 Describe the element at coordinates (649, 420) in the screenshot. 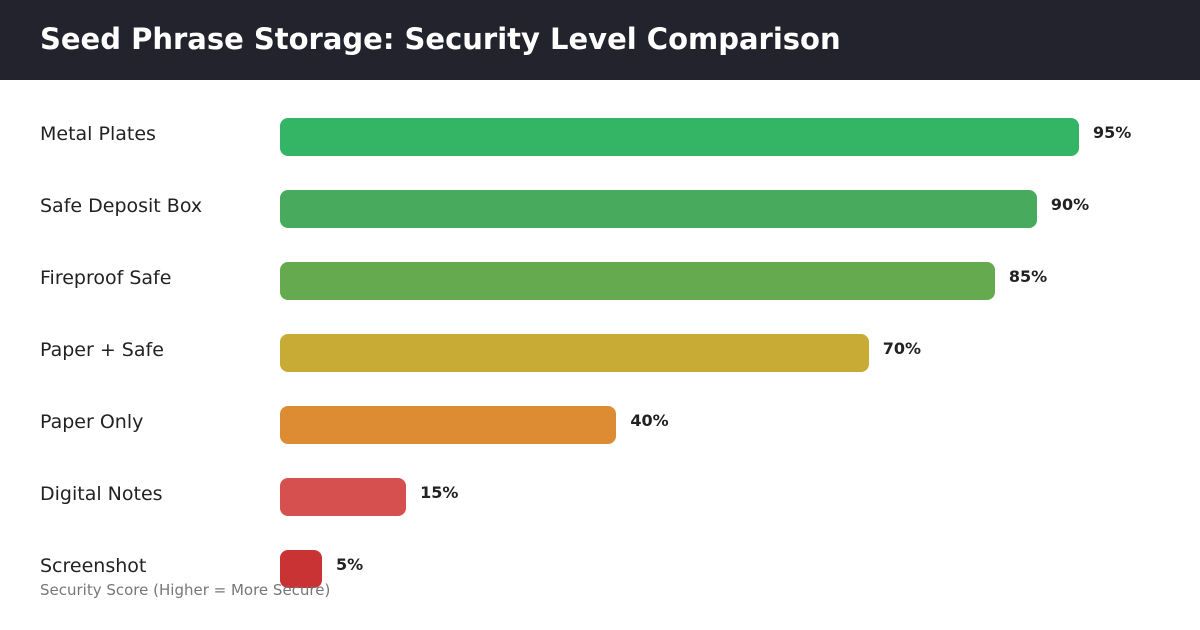

I see `value-label: 40%` at that location.